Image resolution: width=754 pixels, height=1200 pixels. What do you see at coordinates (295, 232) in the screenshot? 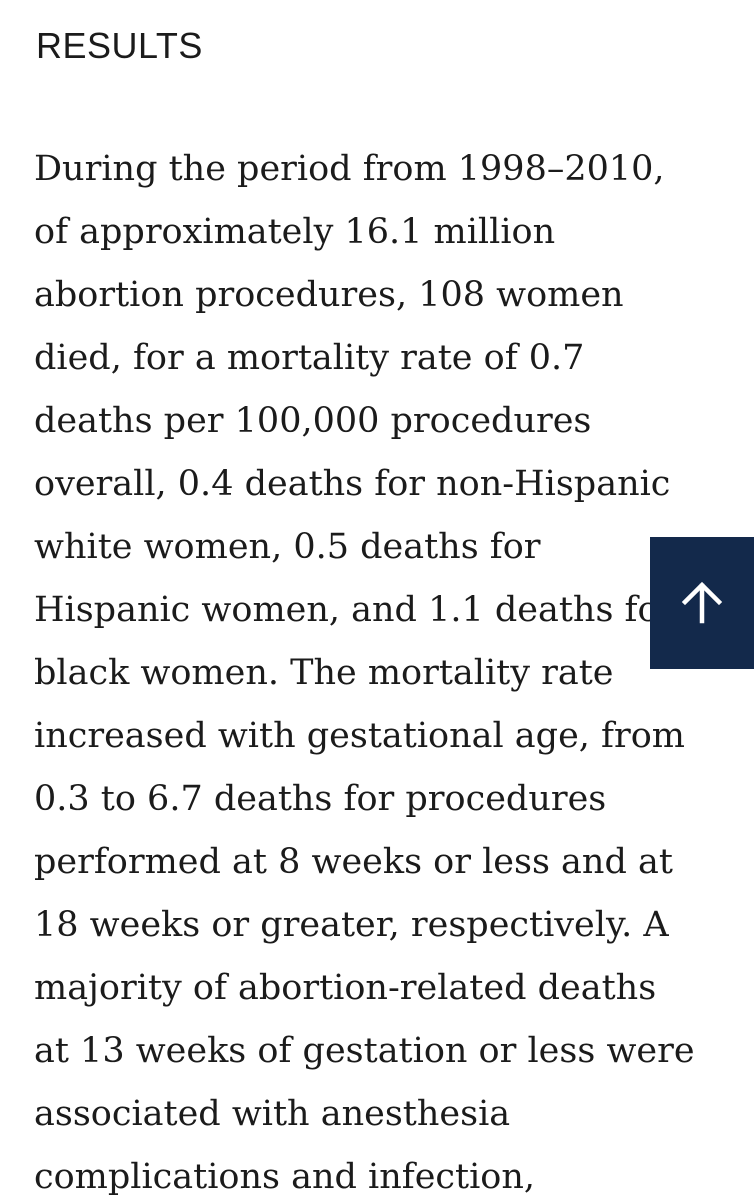
I see `paragraph-line: of approximately 16.1 million` at bounding box center [295, 232].